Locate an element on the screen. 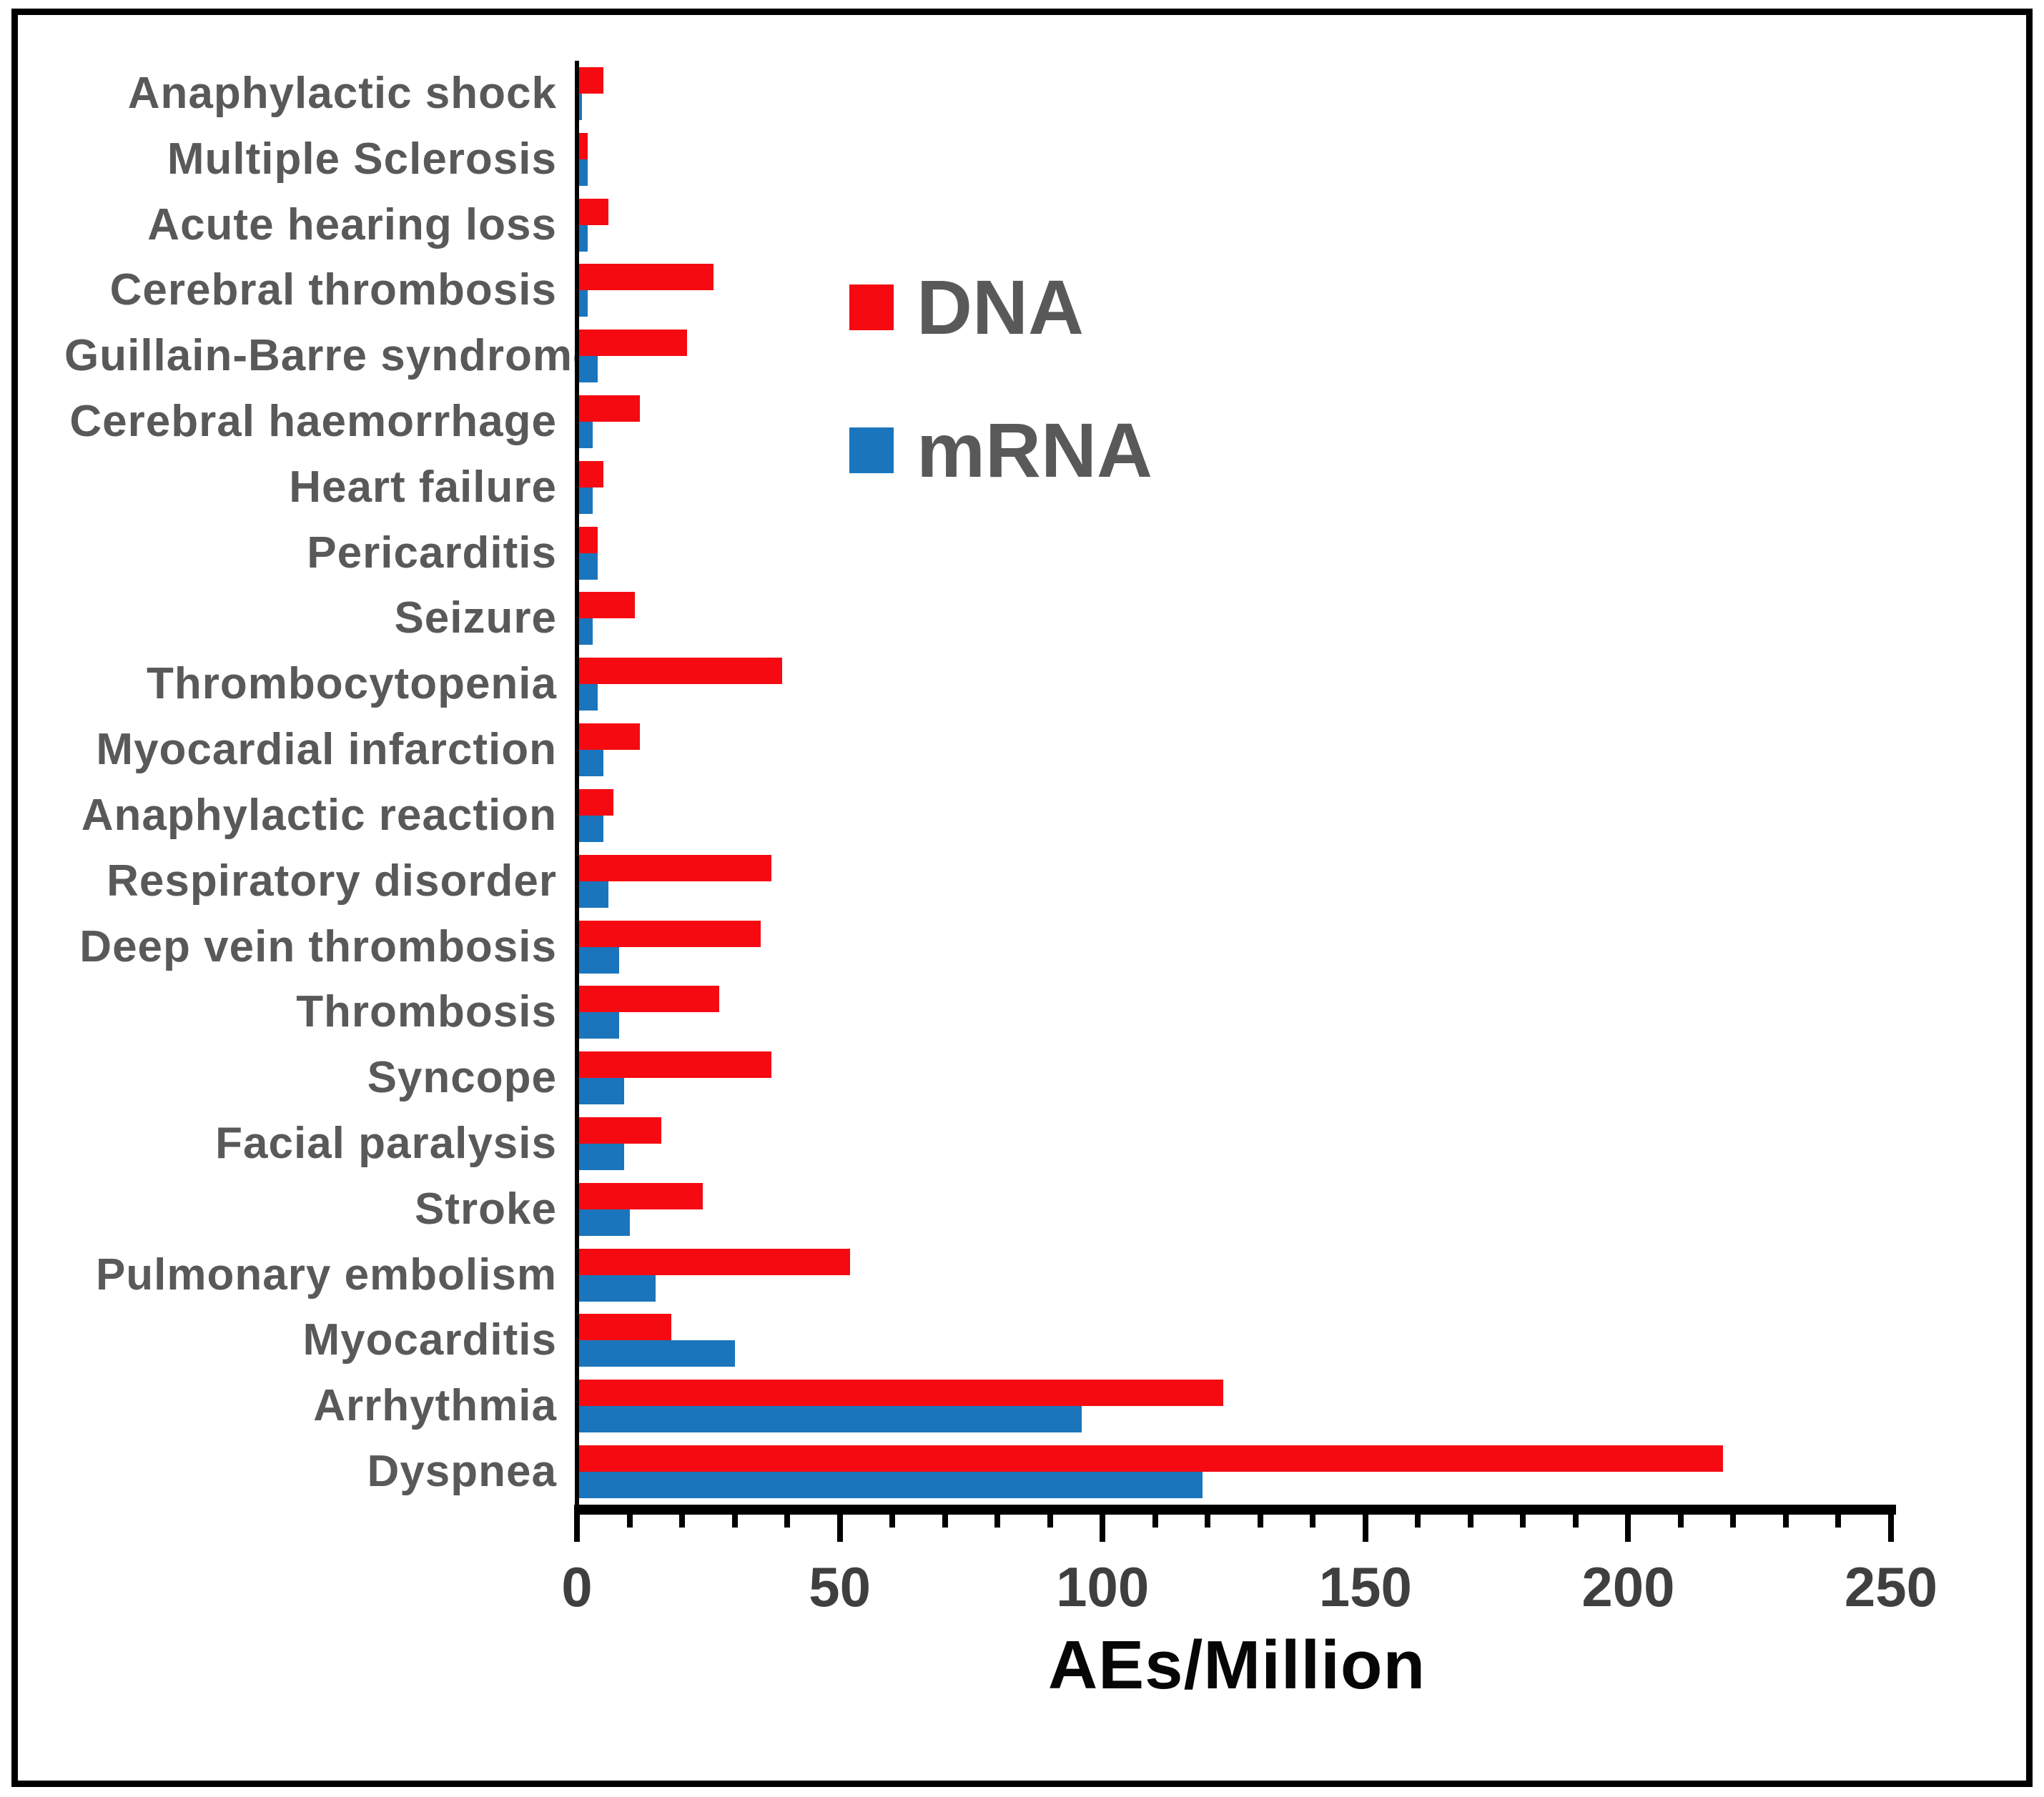 Image resolution: width=2044 pixels, height=1797 pixels. category-label: Deep vein thrombosis is located at coordinates (318, 946).